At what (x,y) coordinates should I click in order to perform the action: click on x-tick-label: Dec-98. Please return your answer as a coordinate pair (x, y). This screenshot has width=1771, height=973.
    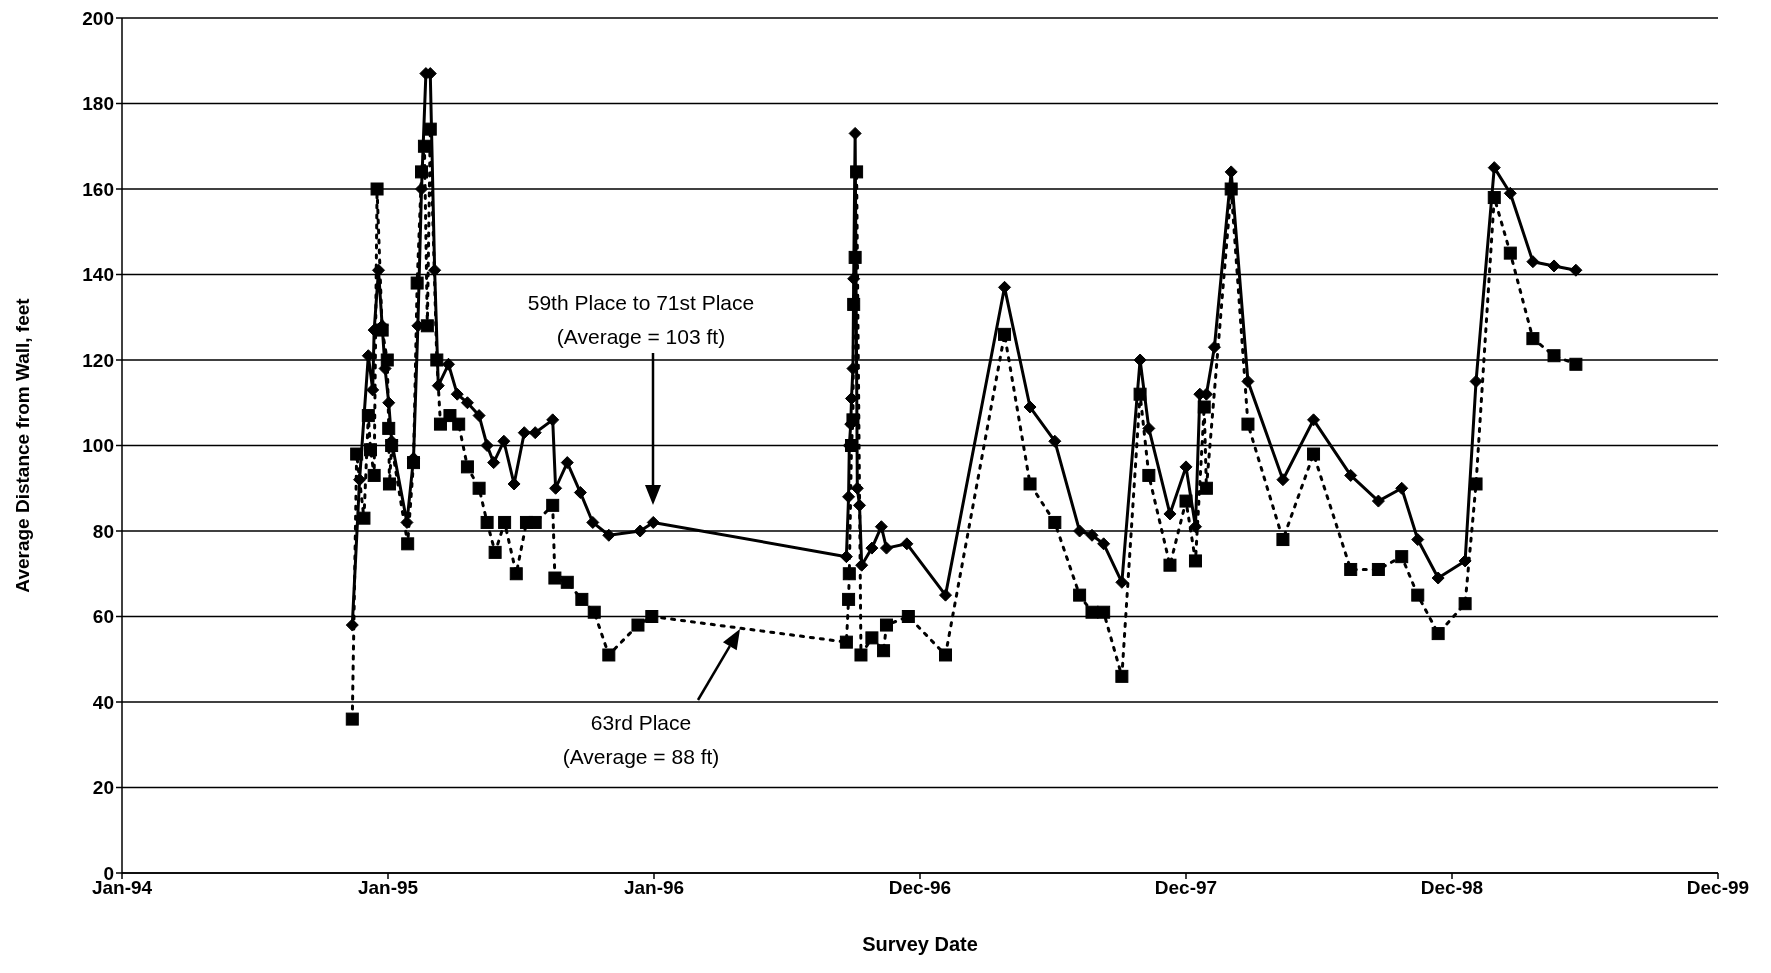
    Looking at the image, I should click on (1452, 888).